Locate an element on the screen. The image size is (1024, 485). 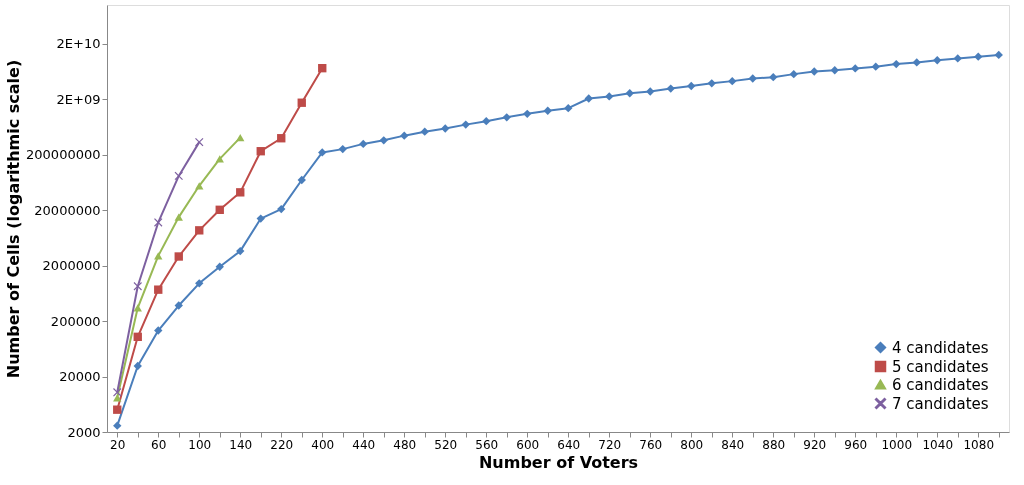
x-tick-label: 480 is located at coordinates (405, 444).